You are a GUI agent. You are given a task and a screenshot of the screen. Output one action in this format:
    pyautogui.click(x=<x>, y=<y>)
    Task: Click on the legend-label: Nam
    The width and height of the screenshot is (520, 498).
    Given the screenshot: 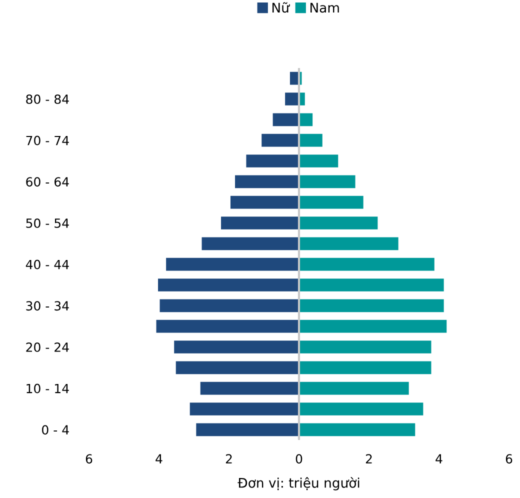 What is the action you would take?
    pyautogui.click(x=324, y=7)
    